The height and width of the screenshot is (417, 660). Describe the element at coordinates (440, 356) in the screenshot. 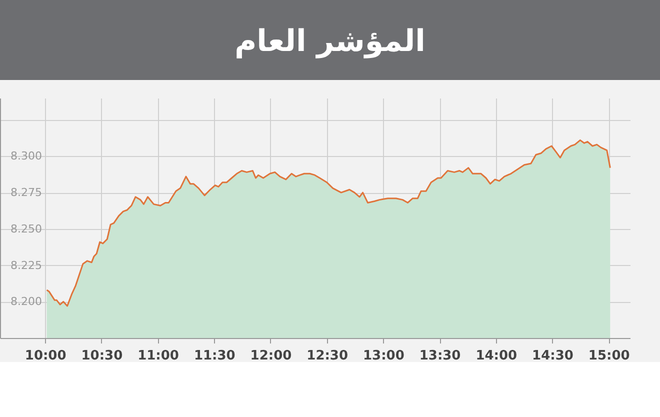

I see `x-tick-label: 13:30` at that location.